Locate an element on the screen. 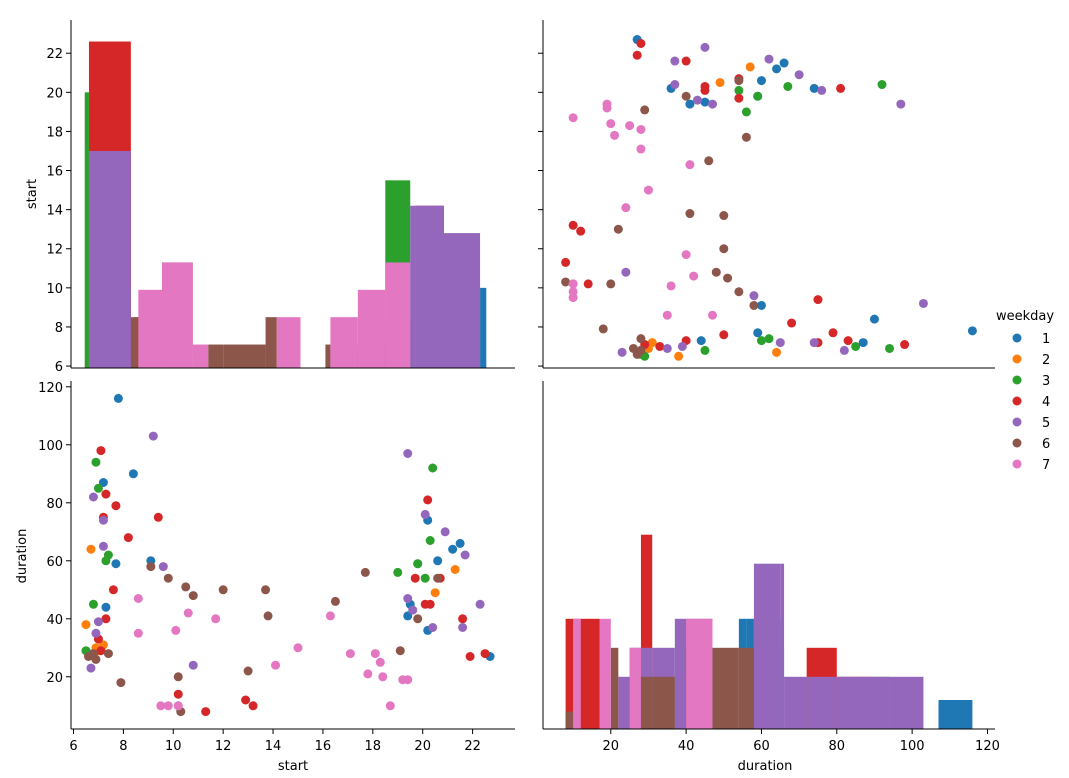 This screenshot has height=778, width=1069. y-tick-label: 80 is located at coordinates (54, 504).